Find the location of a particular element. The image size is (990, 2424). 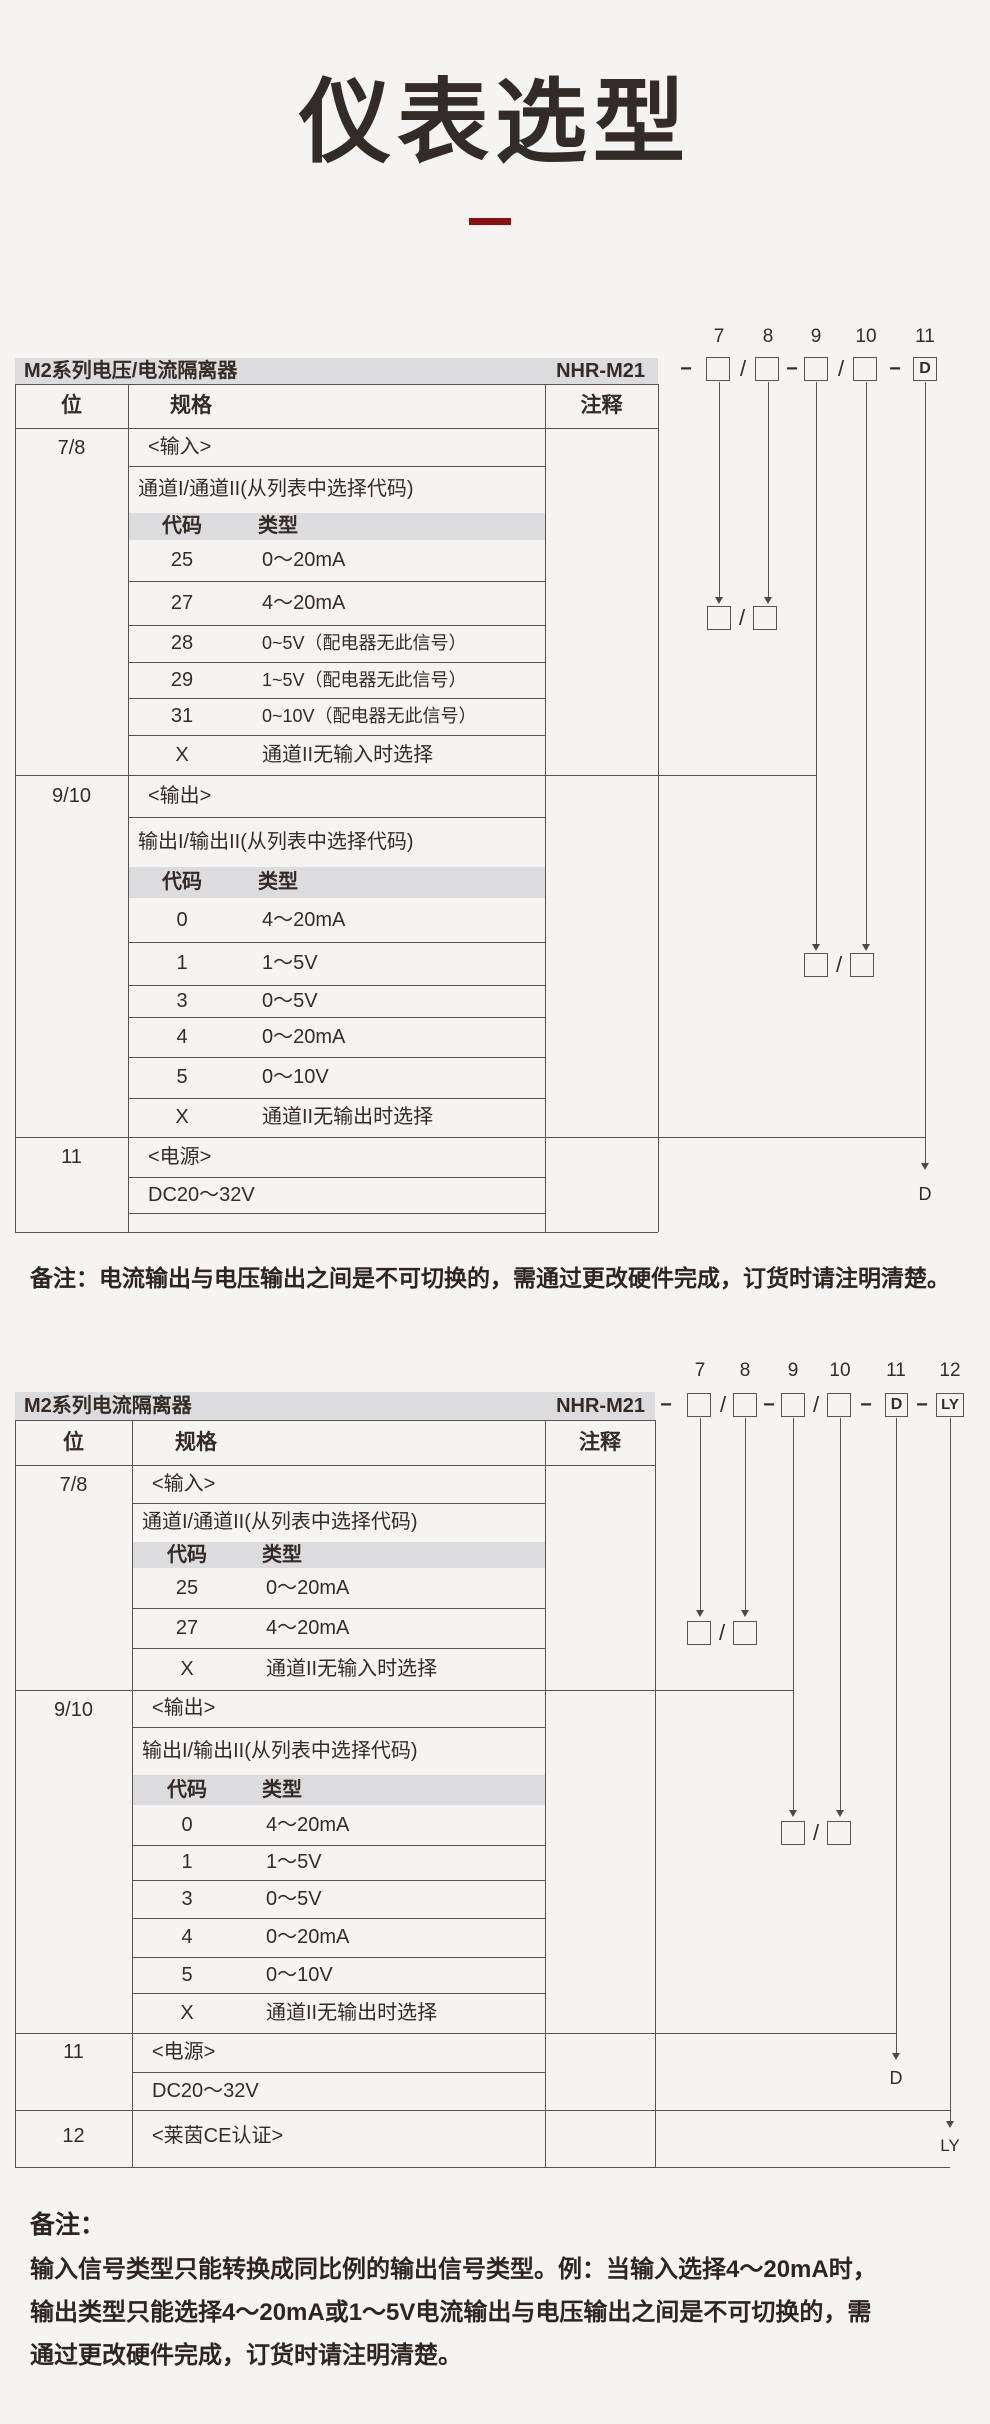

t2-output-row-type: 通道II无输出时选择 is located at coordinates (352, 2013).